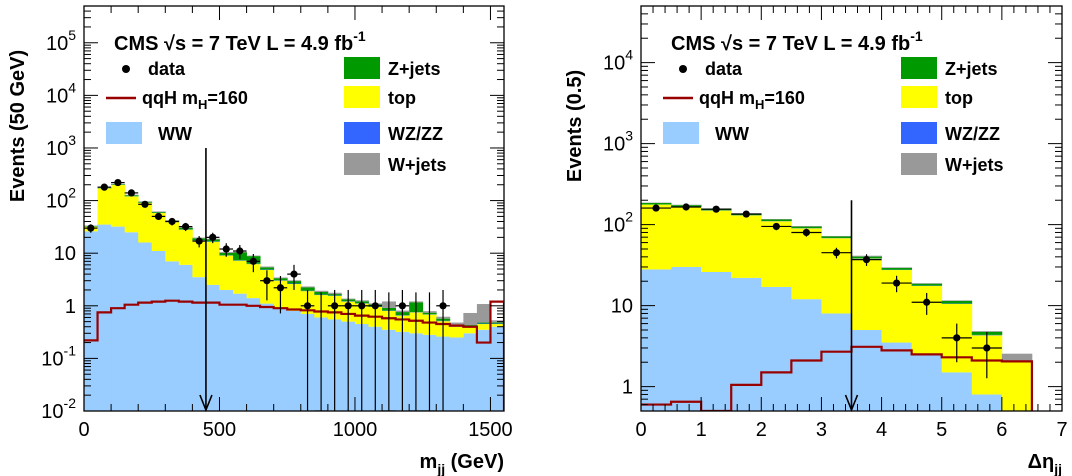 The height and width of the screenshot is (476, 1072). I want to click on left-header-lumi-exp: -1, so click(359, 36).